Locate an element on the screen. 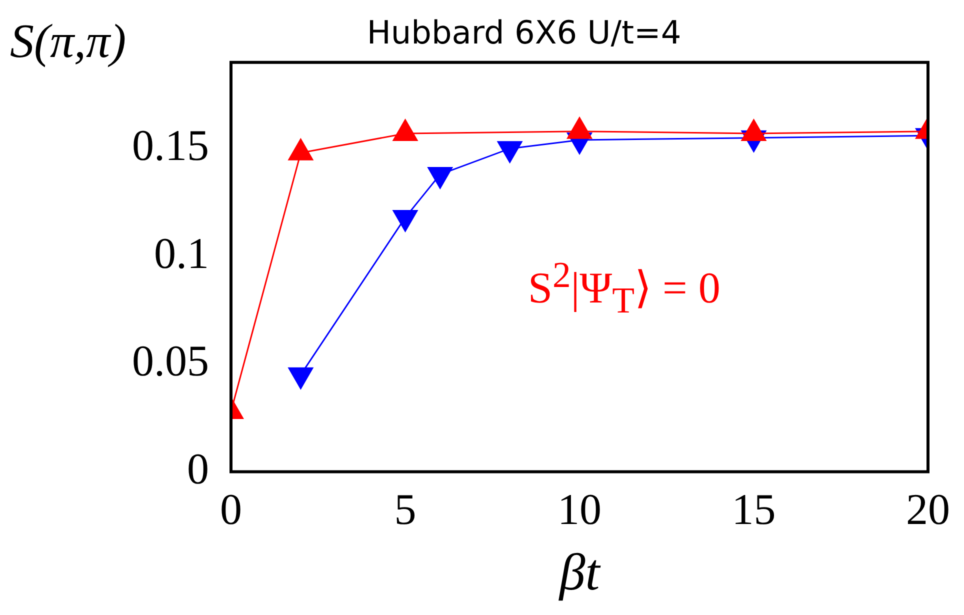 The height and width of the screenshot is (615, 964). x-tick-label: 10 is located at coordinates (580, 509).